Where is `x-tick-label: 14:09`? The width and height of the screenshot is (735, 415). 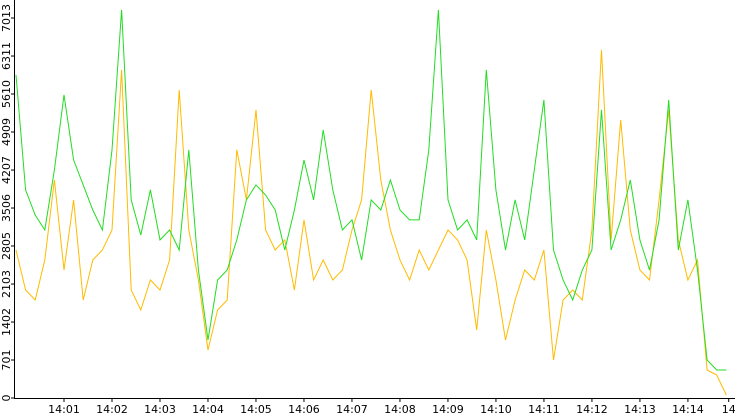
x-tick-label: 14:09 is located at coordinates (448, 409).